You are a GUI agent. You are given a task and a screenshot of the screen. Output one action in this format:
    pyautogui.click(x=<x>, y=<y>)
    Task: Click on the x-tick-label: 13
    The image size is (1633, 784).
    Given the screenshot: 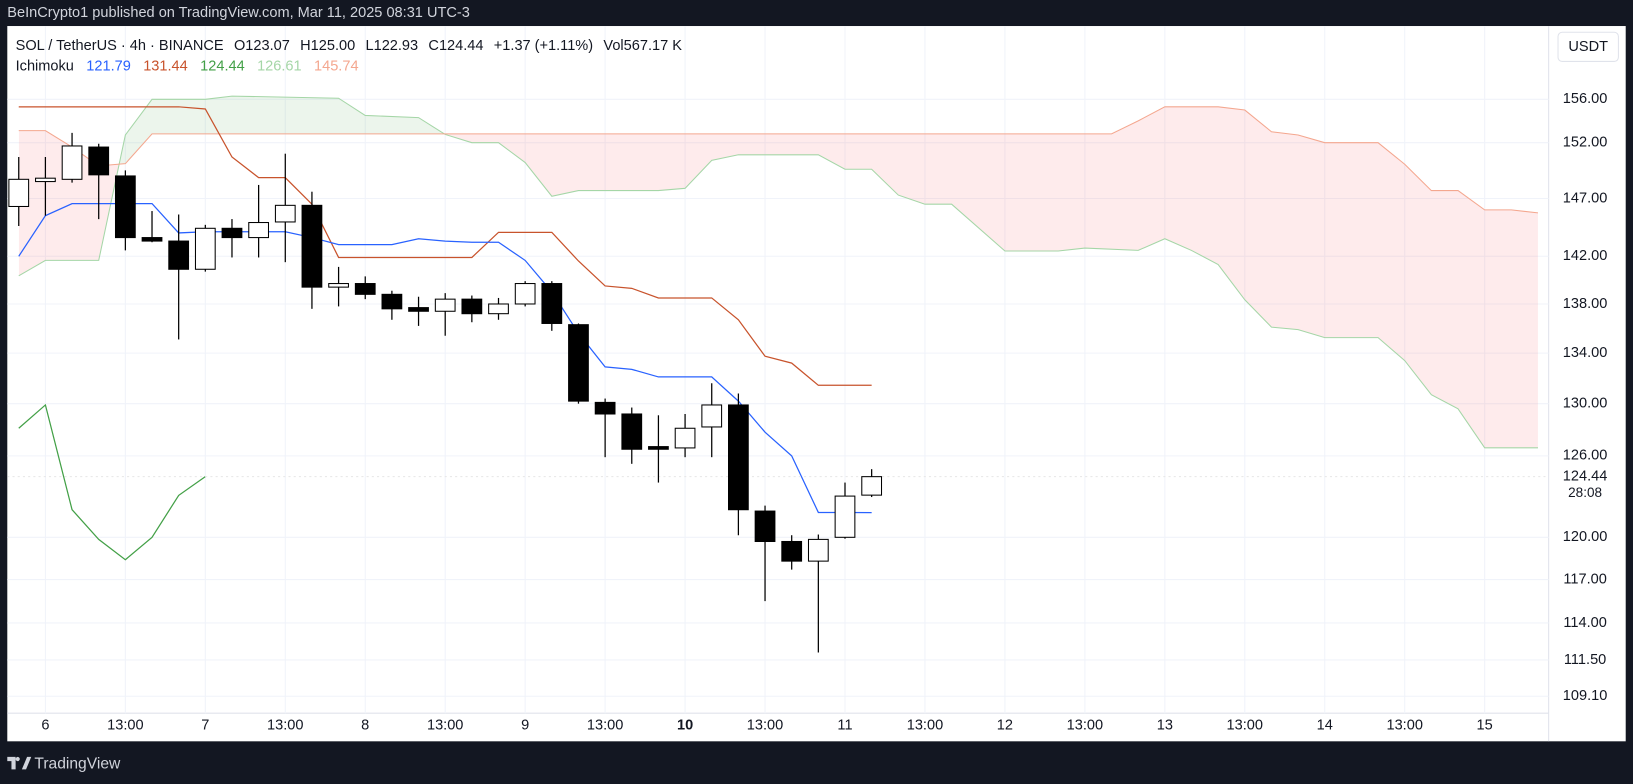 What is the action you would take?
    pyautogui.click(x=1165, y=726)
    